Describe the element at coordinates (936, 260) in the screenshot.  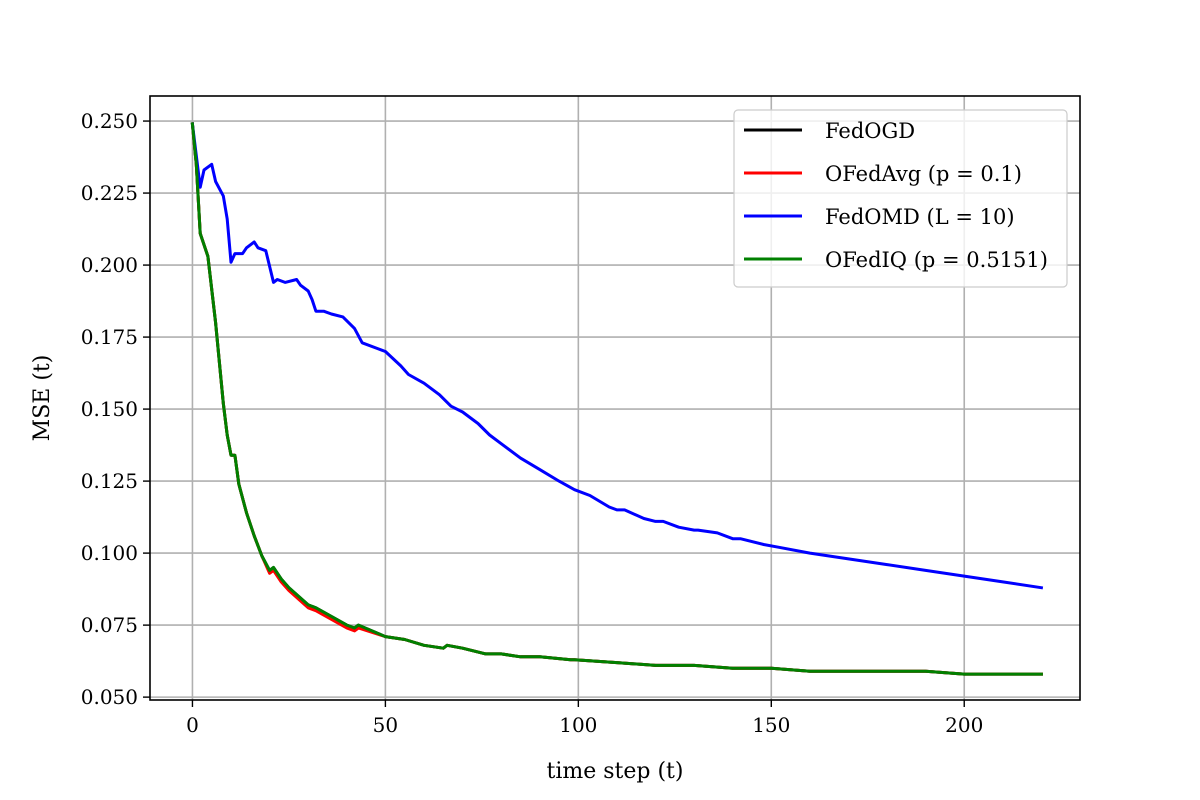
I see `legend-label-ofediq: OFedIQ (p = 0.5151)` at that location.